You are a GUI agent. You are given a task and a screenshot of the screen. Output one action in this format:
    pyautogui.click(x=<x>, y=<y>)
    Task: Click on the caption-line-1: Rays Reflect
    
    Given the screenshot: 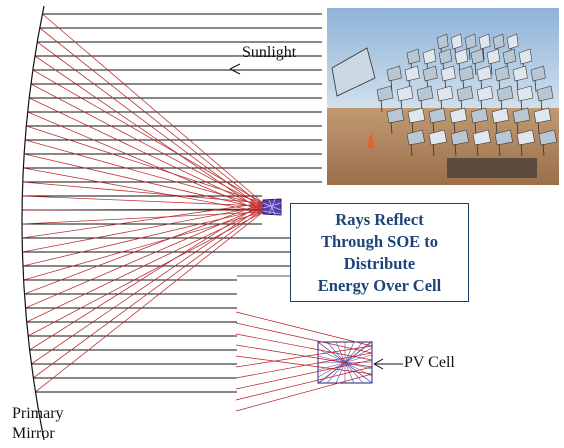 What is the action you would take?
    pyautogui.click(x=379, y=219)
    